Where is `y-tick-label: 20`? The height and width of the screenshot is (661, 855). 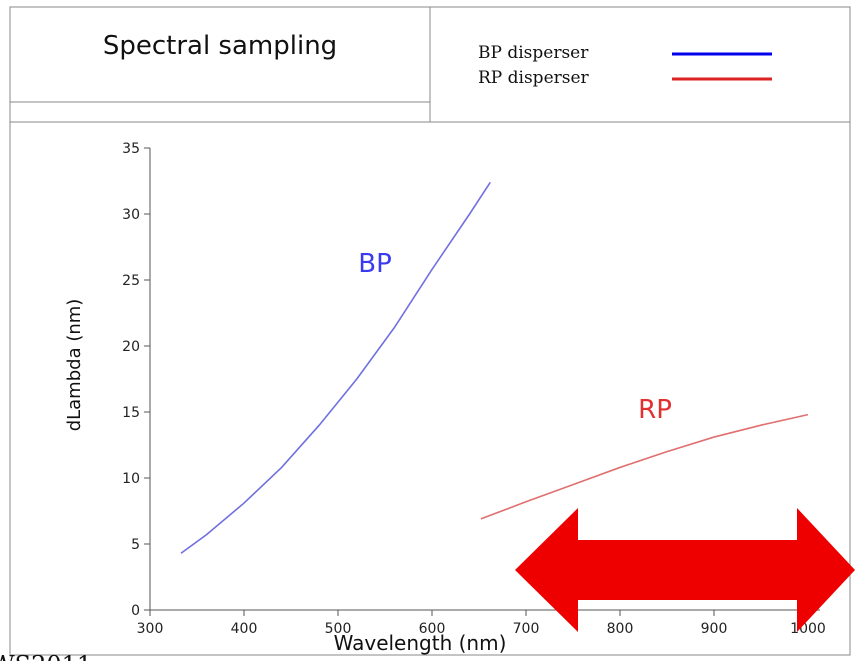 y-tick-label: 20 is located at coordinates (131, 347).